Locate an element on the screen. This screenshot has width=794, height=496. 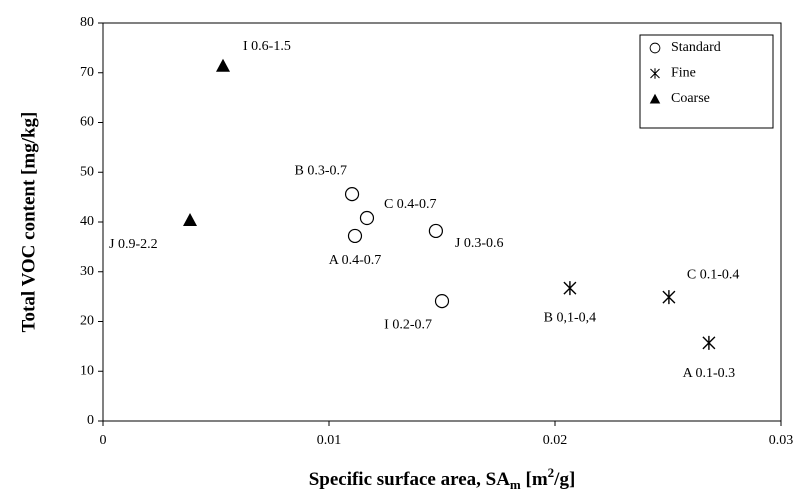
x-tick-label: 0.01 is located at coordinates (329, 440).